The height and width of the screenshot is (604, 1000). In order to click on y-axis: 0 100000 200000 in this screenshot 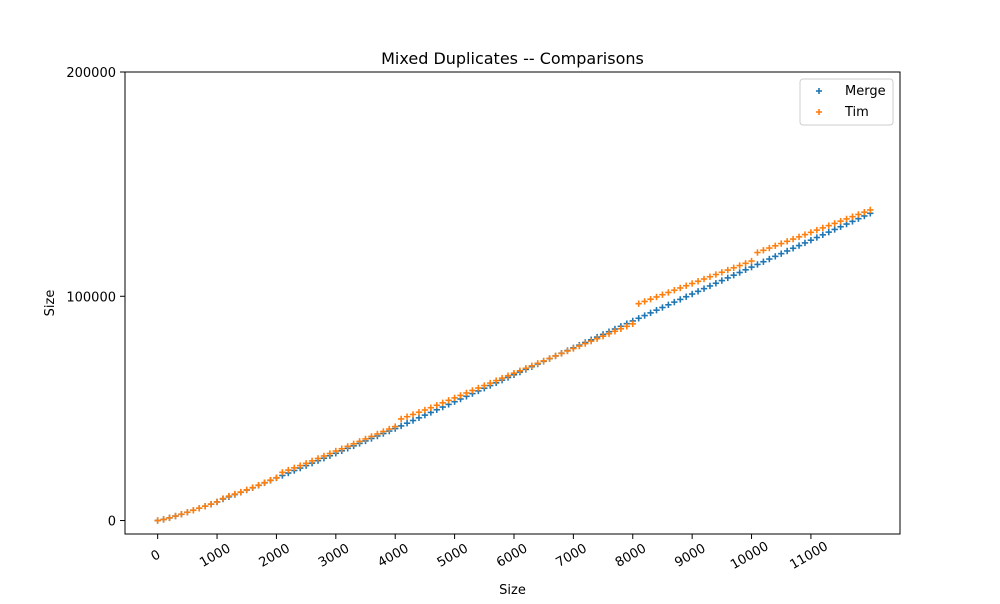, I will do `click(95, 298)`.